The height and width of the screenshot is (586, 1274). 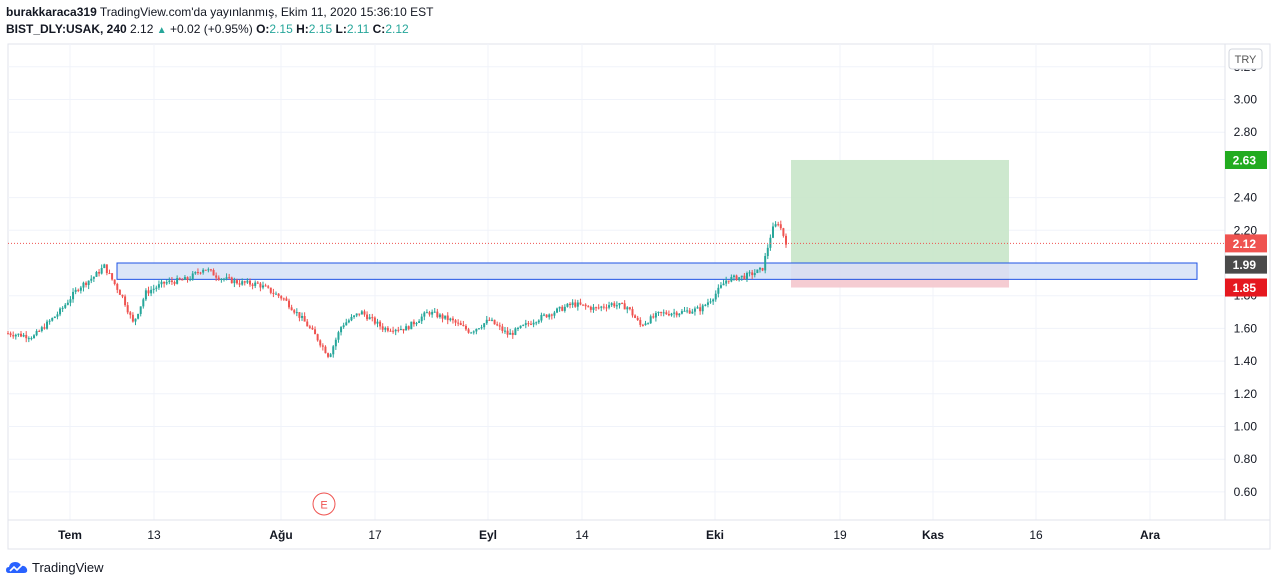 I want to click on target-zone, so click(x=900, y=212).